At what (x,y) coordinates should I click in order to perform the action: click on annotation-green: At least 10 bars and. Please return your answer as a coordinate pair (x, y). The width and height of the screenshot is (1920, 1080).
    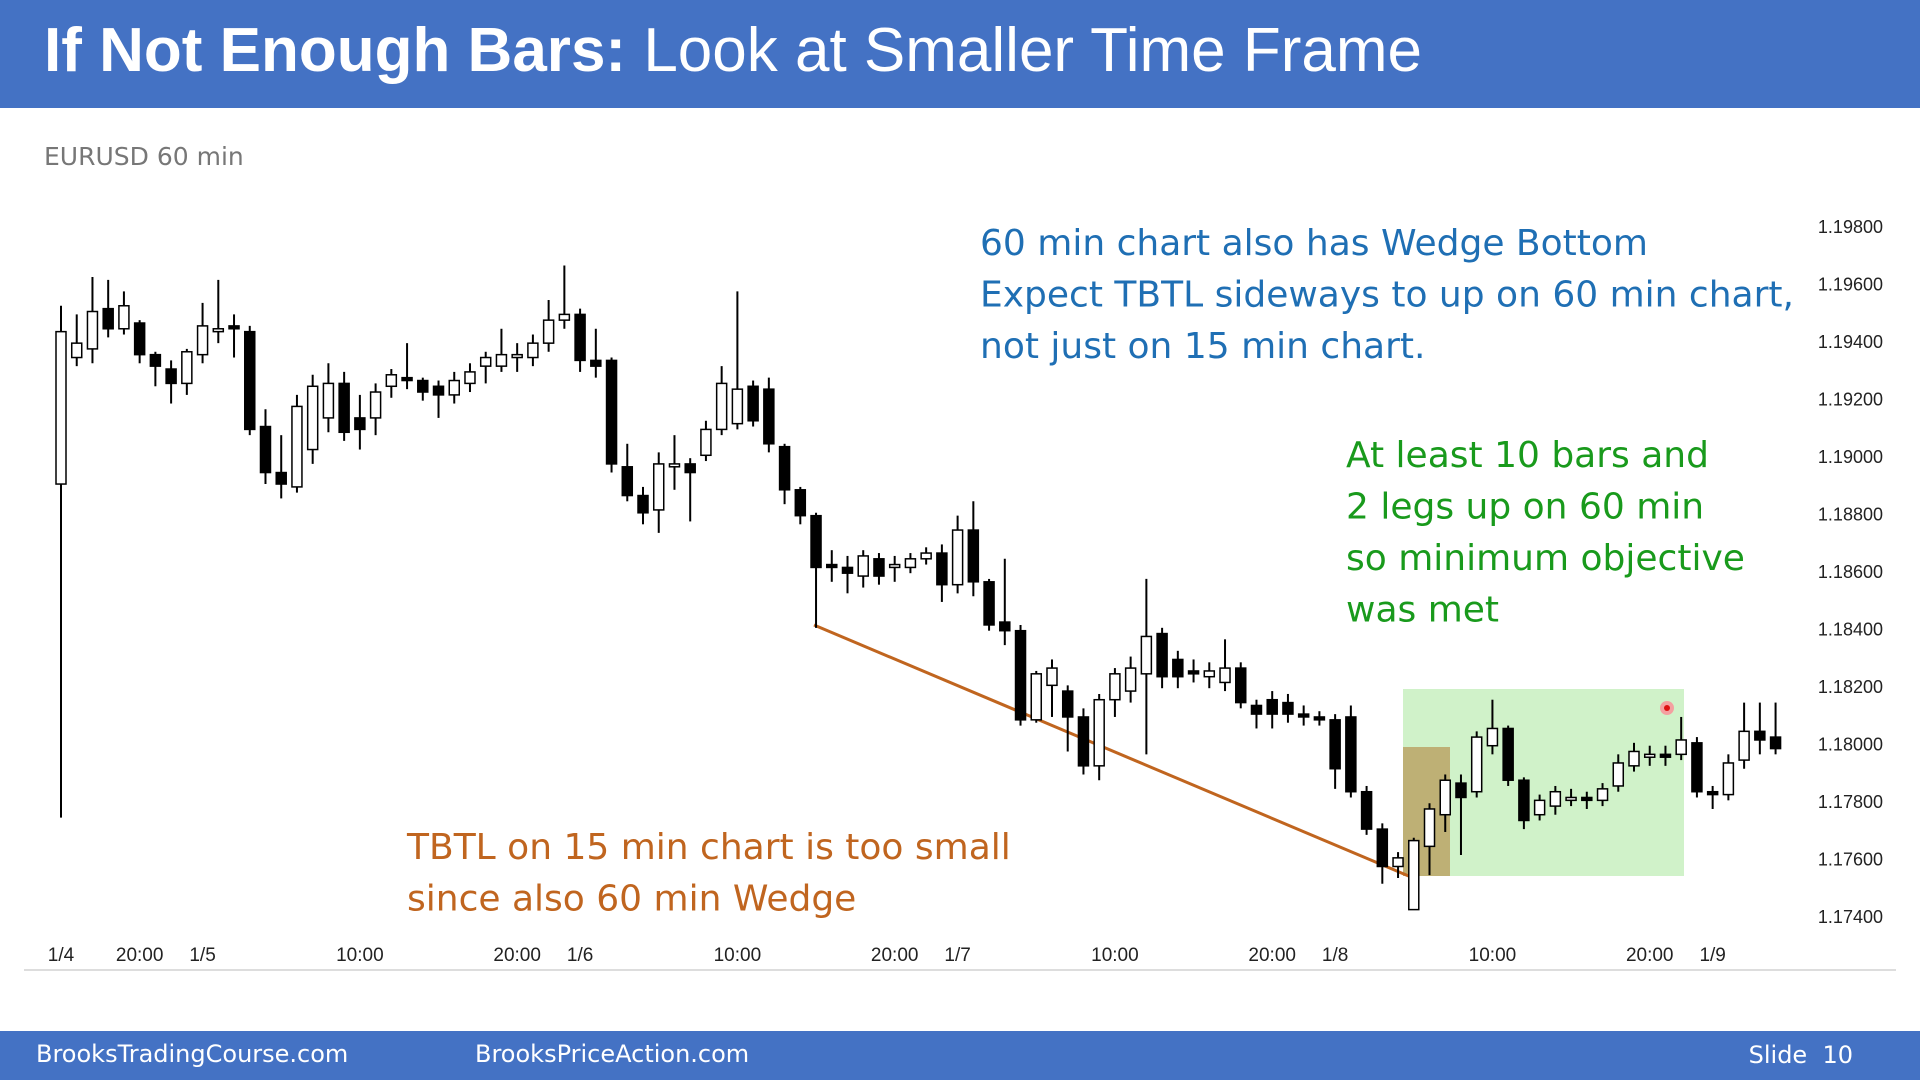
    Looking at the image, I should click on (1527, 455).